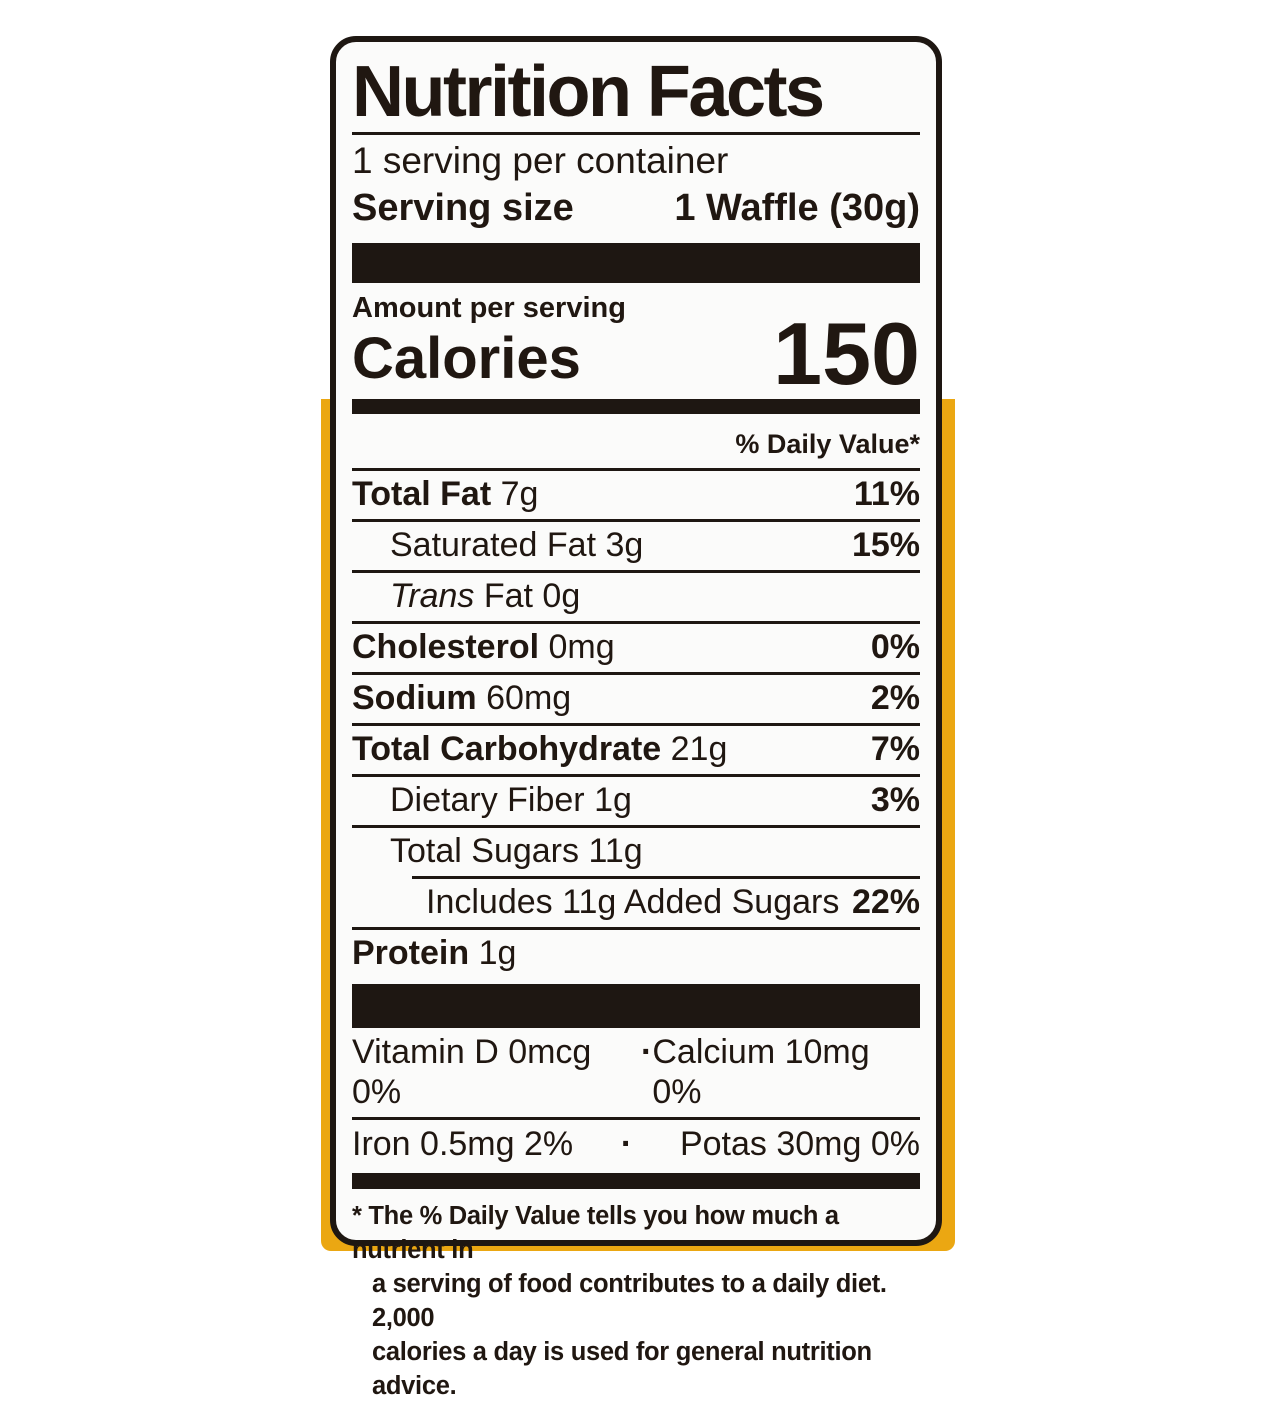 This screenshot has height=1403, width=1280. What do you see at coordinates (799, 1144) in the screenshot?
I see `potassium-value: Potas 30mg 0%` at bounding box center [799, 1144].